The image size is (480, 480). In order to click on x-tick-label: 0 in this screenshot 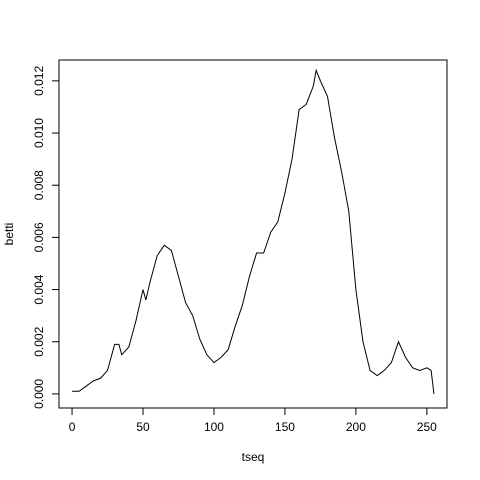, I will do `click(72, 427)`.